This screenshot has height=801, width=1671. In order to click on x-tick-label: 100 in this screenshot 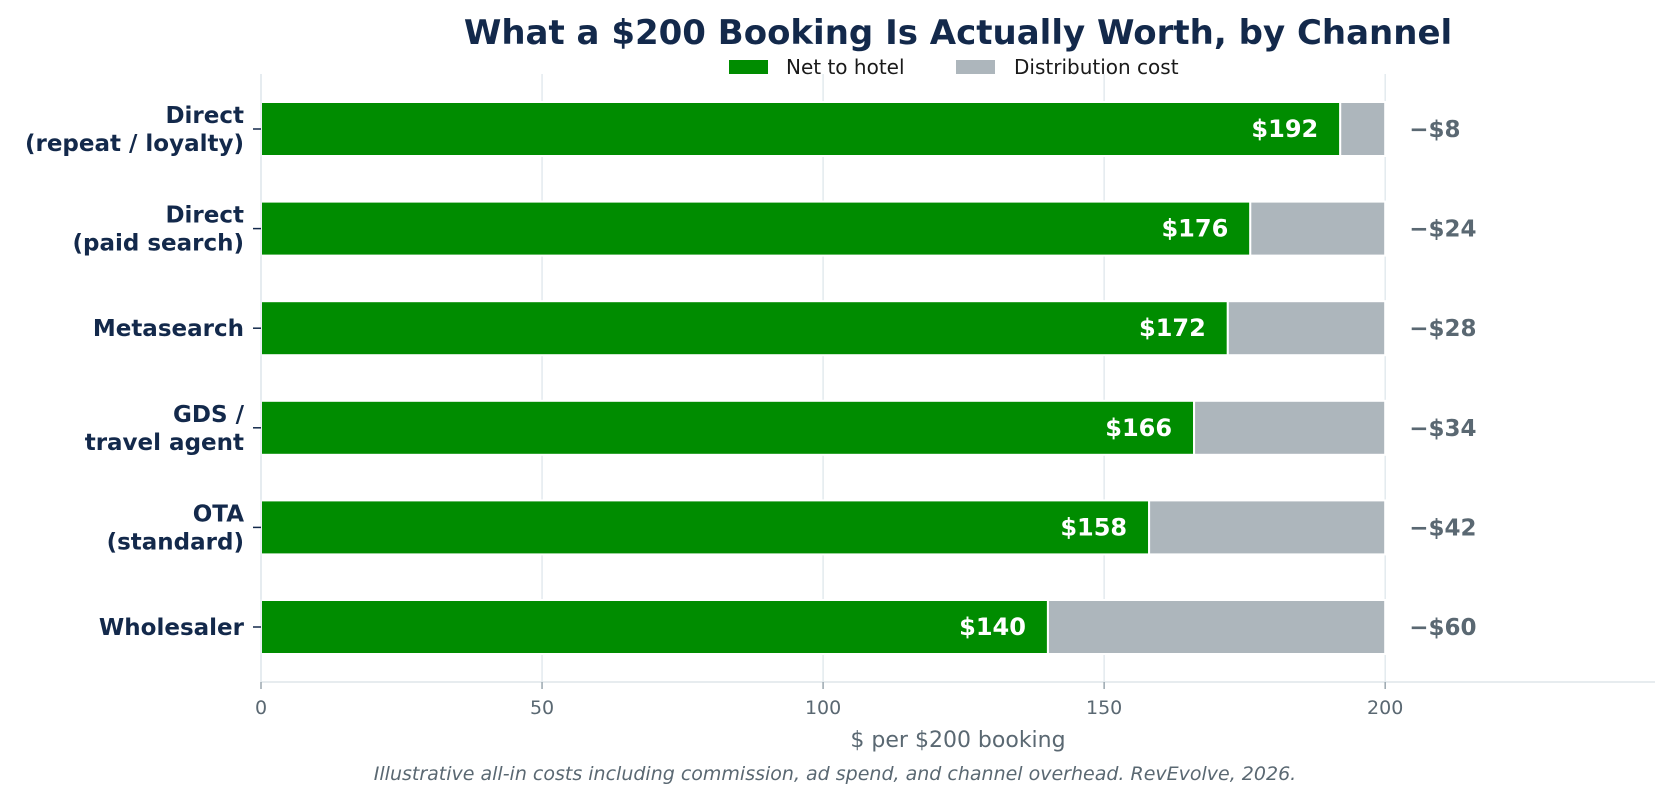, I will do `click(823, 708)`.